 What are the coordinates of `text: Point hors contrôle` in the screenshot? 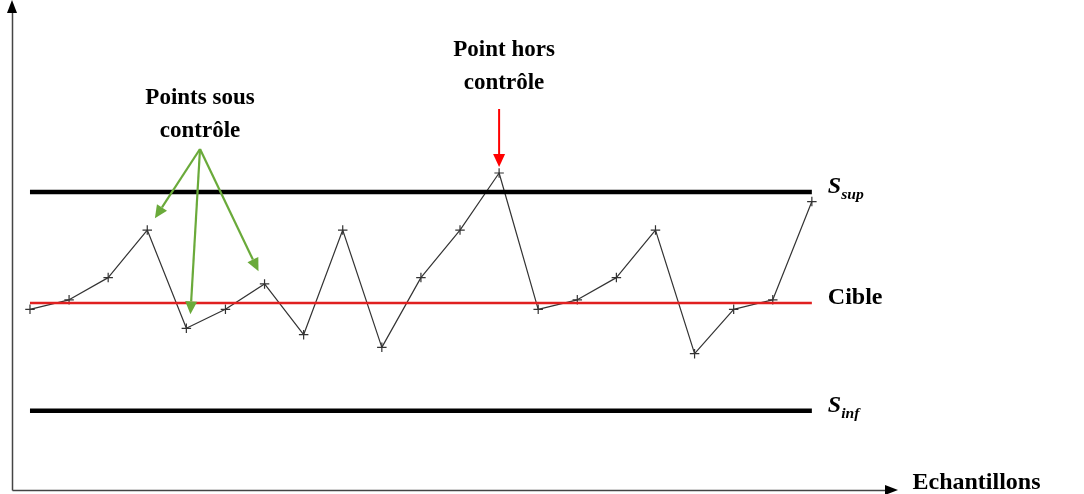 It's located at (504, 66).